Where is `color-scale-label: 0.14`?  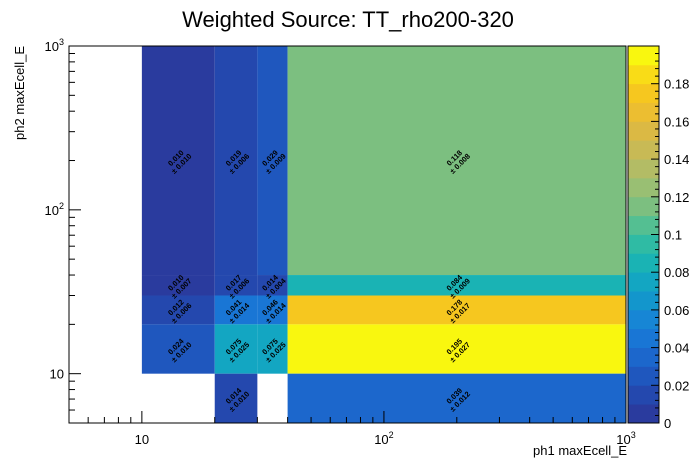 color-scale-label: 0.14 is located at coordinates (676, 159).